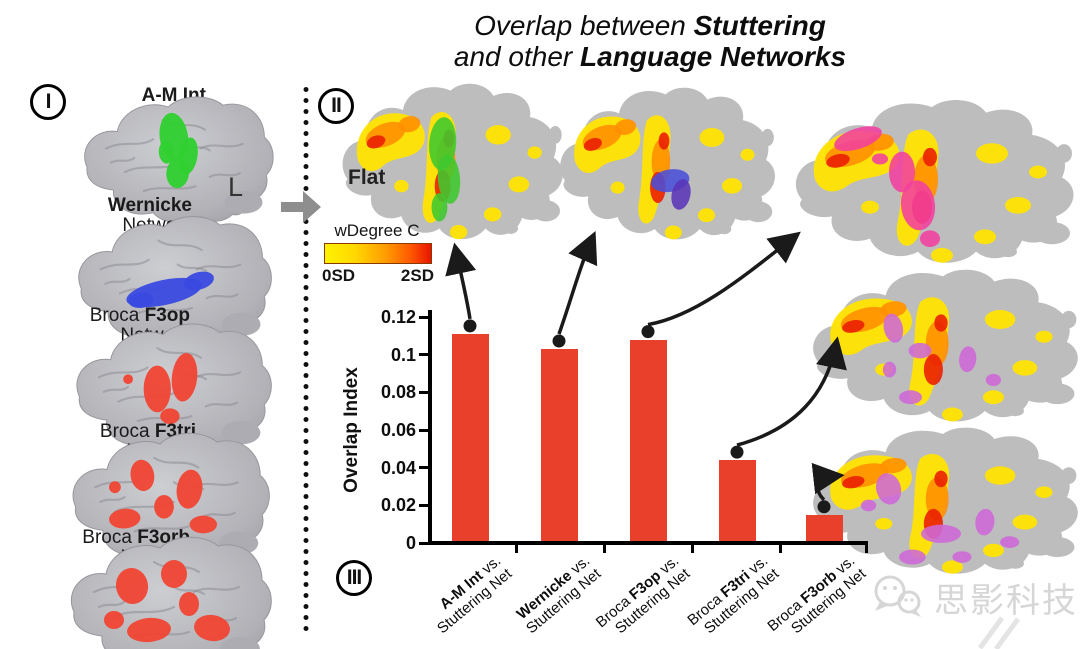 This screenshot has height=649, width=1080. I want to click on y-tick-label: 0.04, so click(398, 467).